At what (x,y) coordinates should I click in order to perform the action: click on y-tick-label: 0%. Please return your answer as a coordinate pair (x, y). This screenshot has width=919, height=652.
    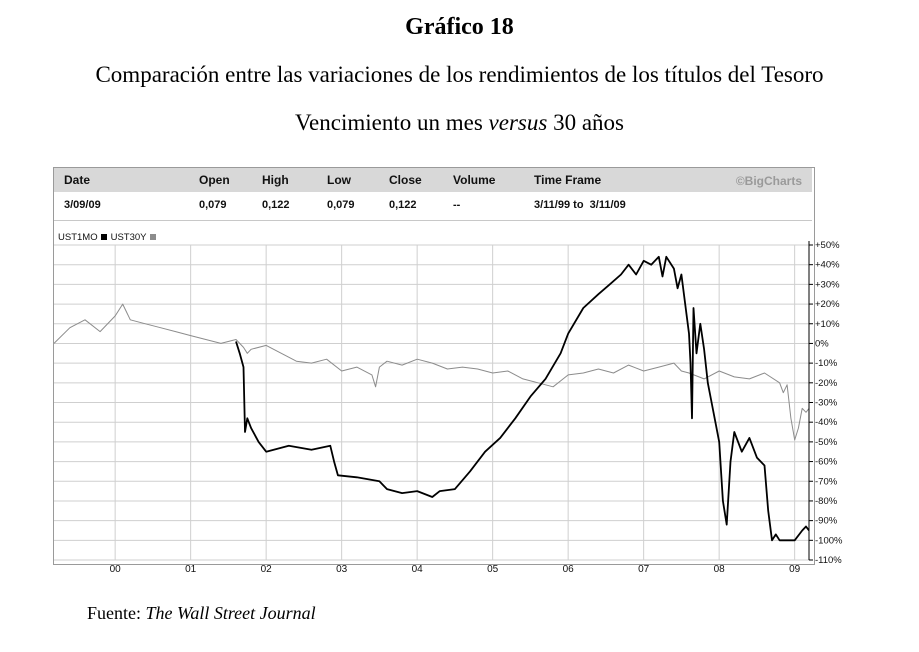
    Looking at the image, I should click on (822, 343).